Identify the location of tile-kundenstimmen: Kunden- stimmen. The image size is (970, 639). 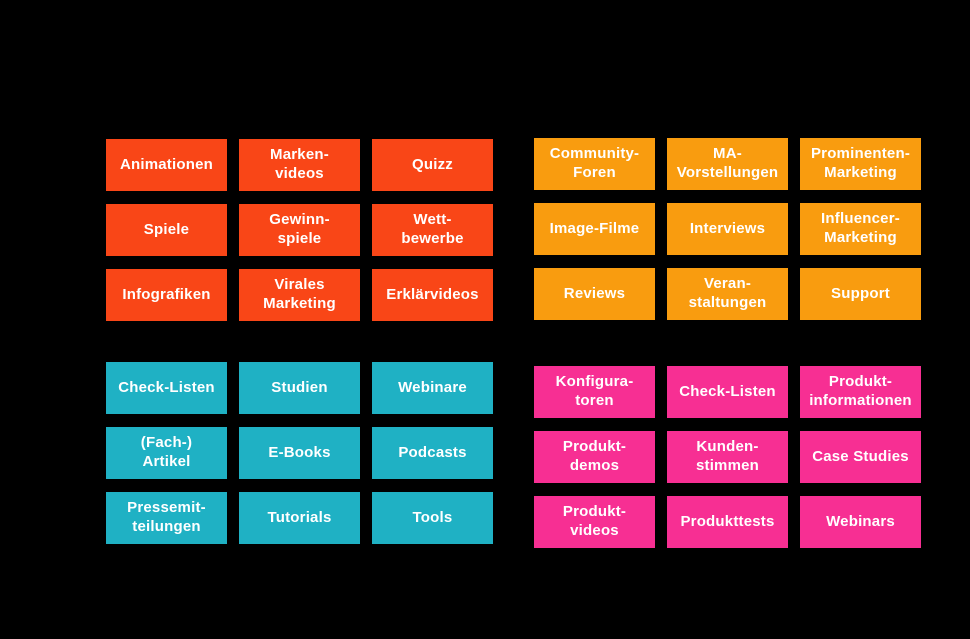
(727, 457).